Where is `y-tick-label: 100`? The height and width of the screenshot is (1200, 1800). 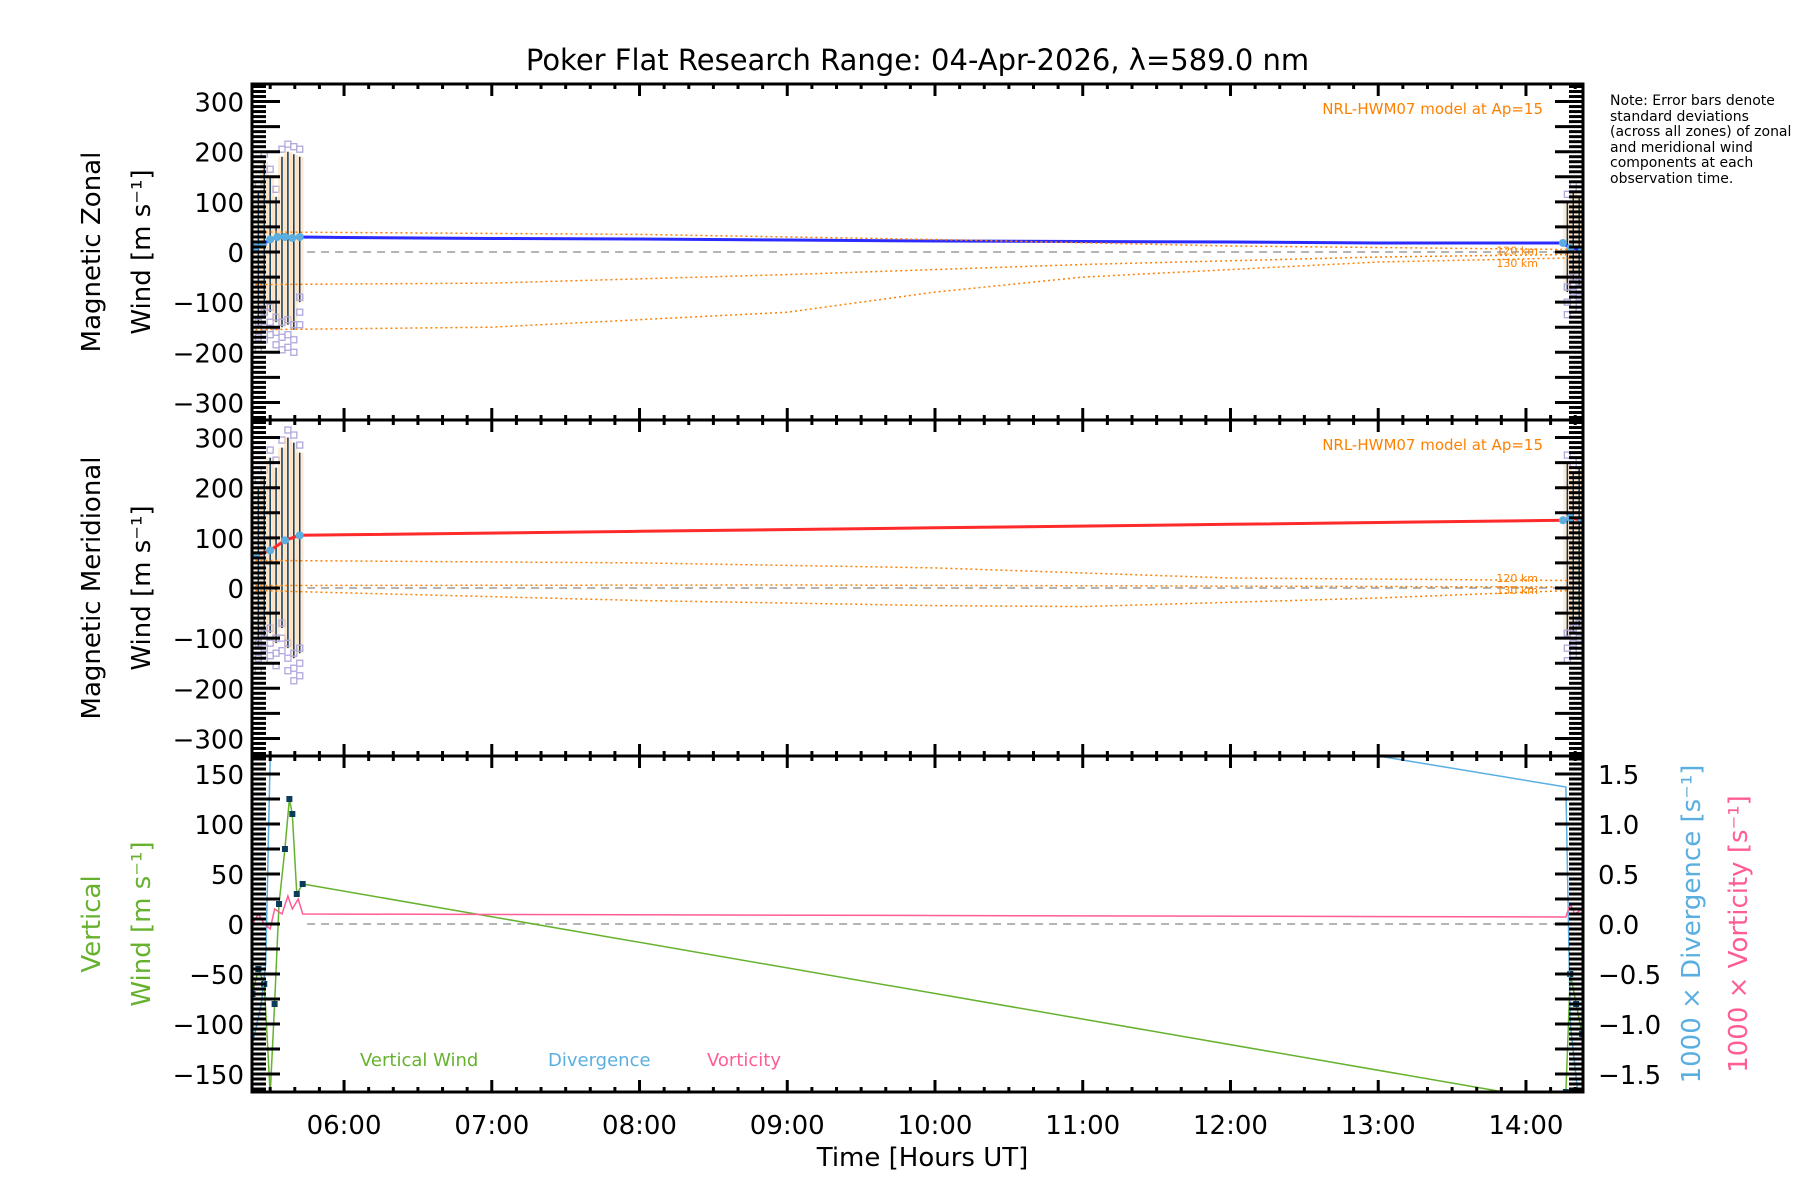
y-tick-label: 100 is located at coordinates (219, 826).